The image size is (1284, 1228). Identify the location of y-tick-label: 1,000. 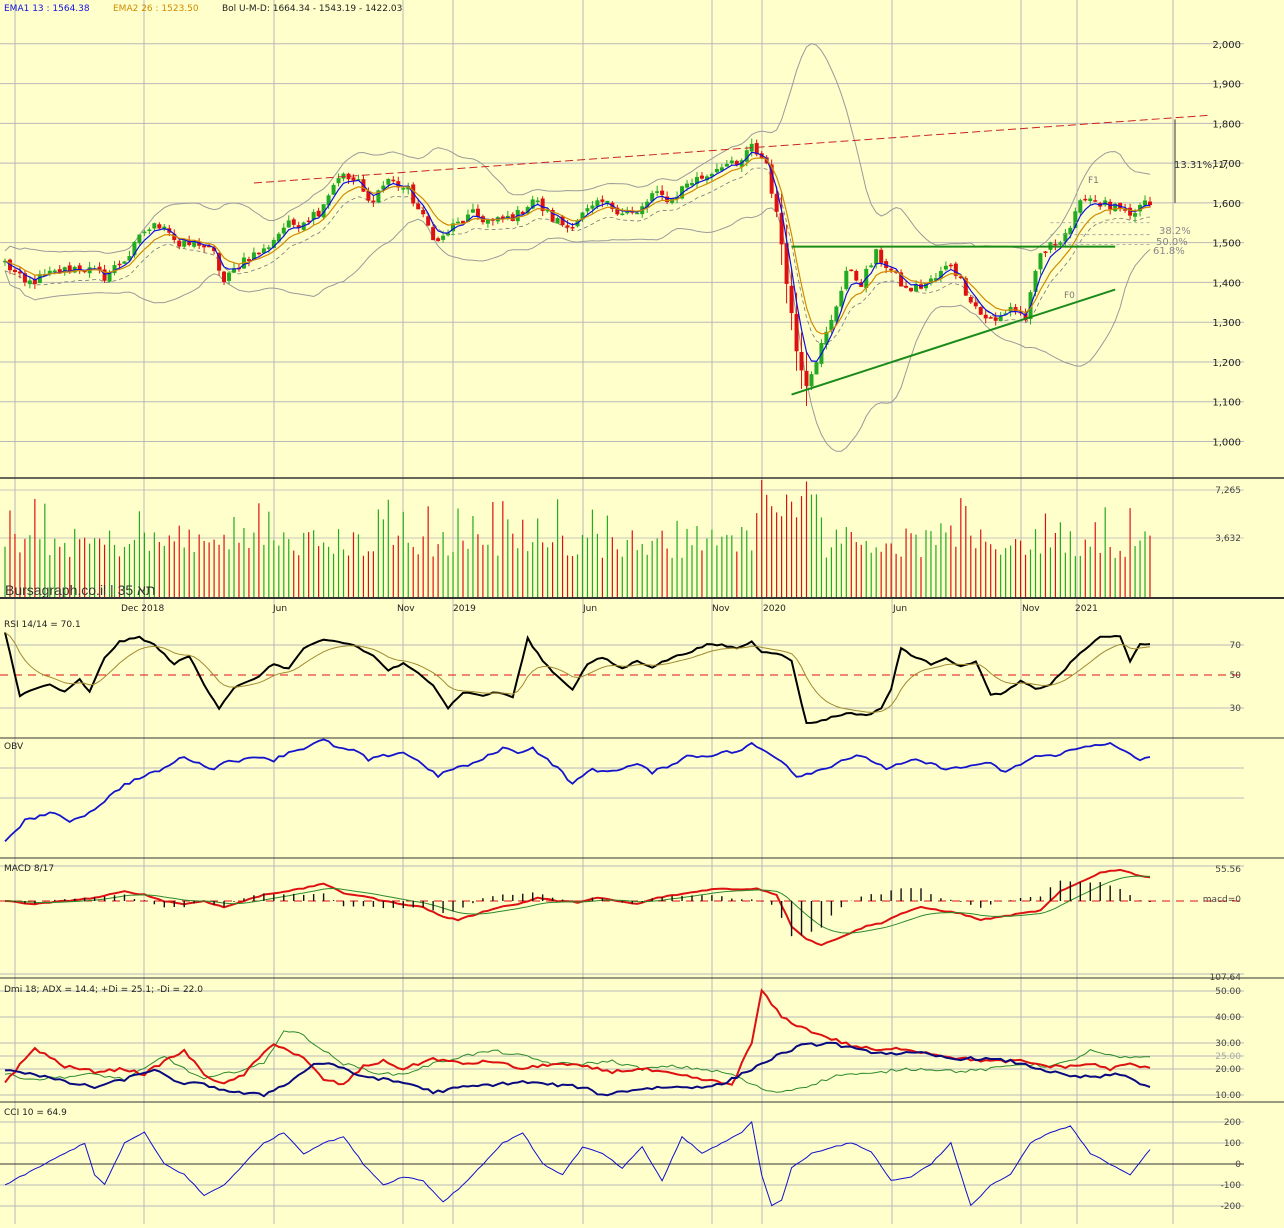
(1226, 443).